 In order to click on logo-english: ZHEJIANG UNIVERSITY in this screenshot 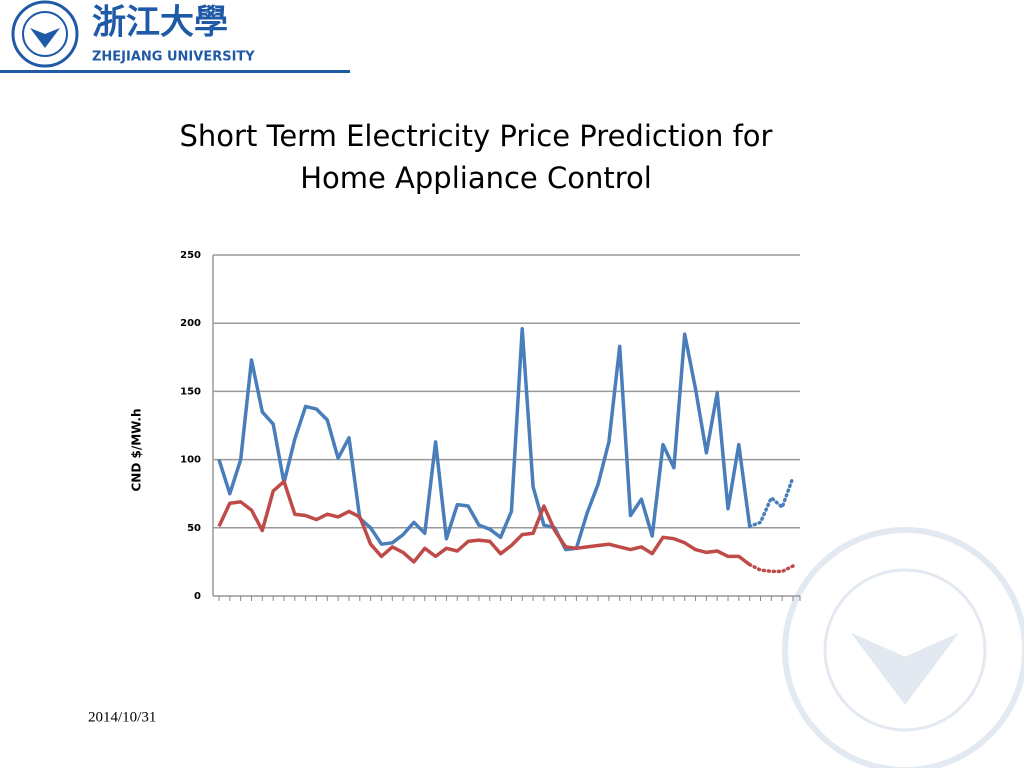, I will do `click(173, 57)`.